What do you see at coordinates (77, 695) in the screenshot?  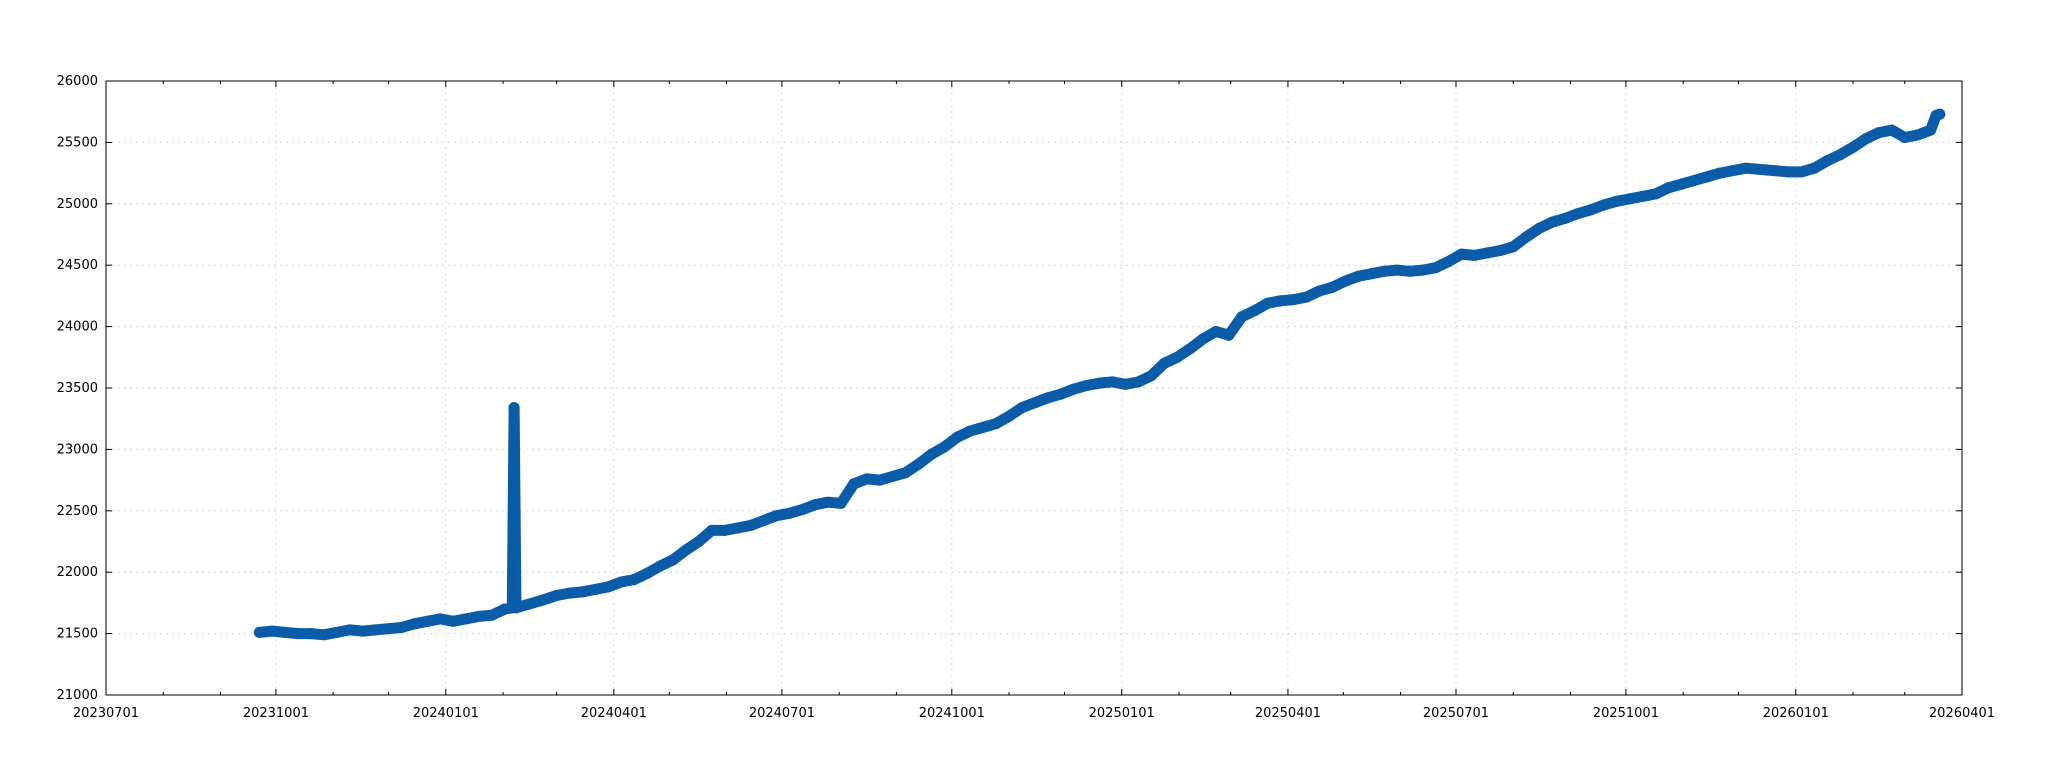 I see `y-tick-label: 21000` at bounding box center [77, 695].